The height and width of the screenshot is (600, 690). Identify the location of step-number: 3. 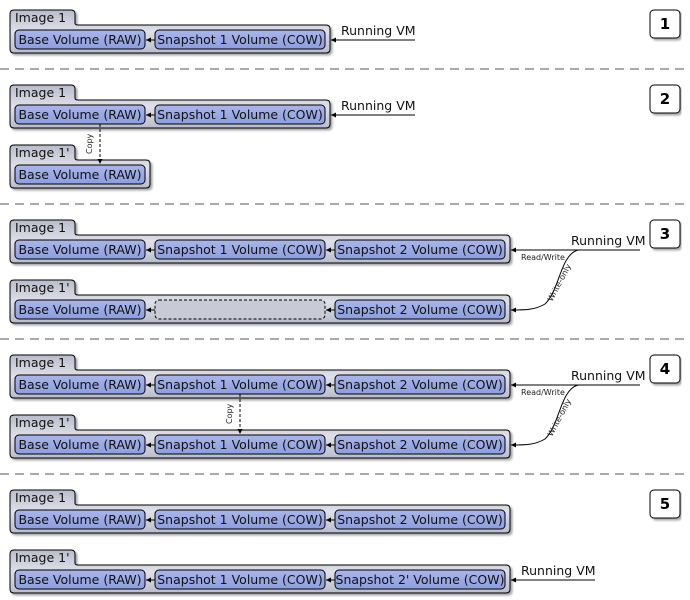
(665, 234).